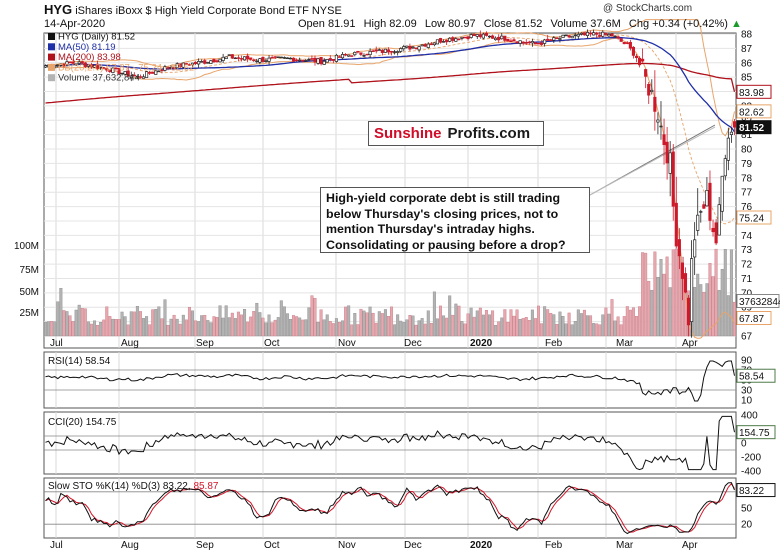  Describe the element at coordinates (690, 343) in the screenshot. I see `x-tick-label-top: Apr` at that location.